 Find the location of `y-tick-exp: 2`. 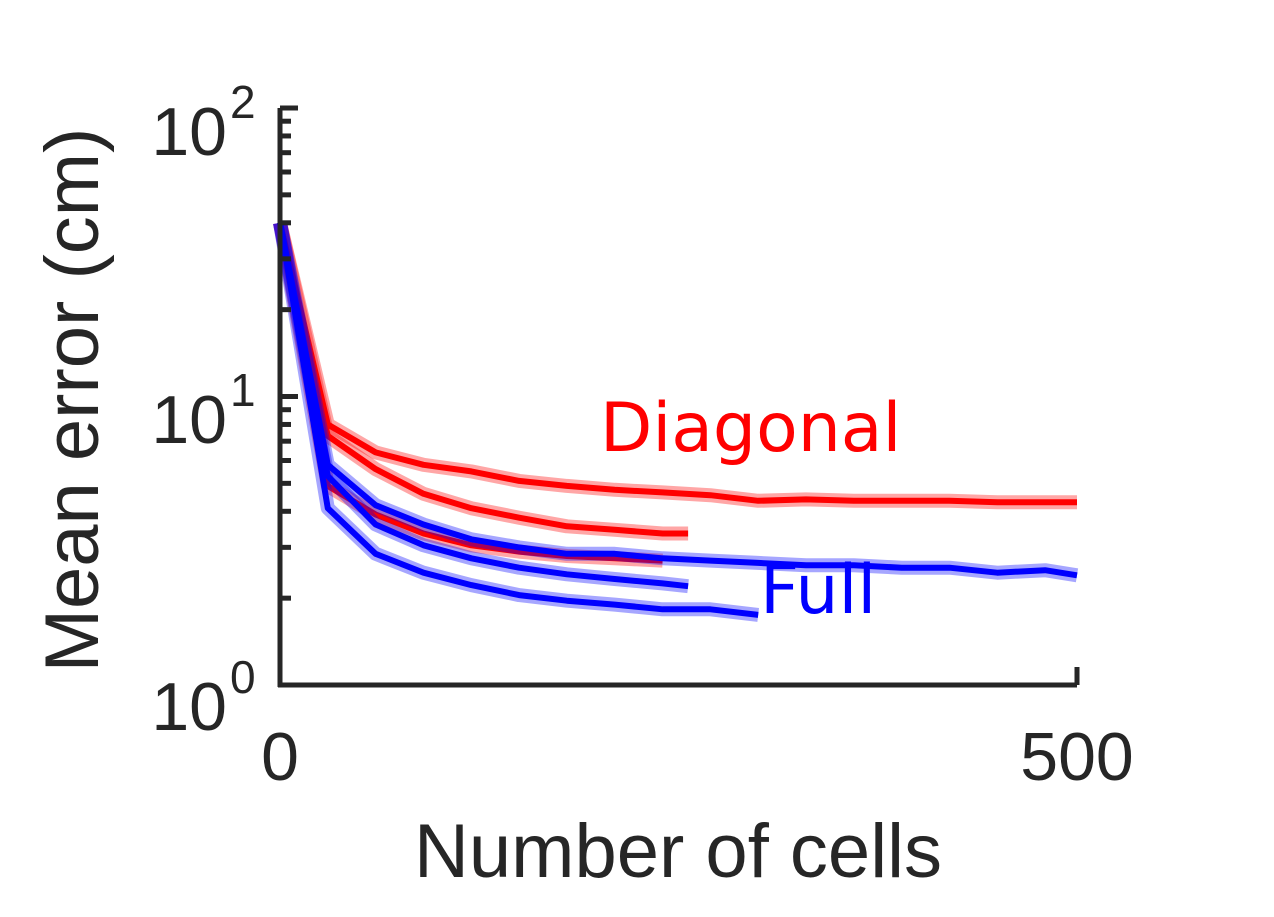

y-tick-exp: 2 is located at coordinates (243, 102).